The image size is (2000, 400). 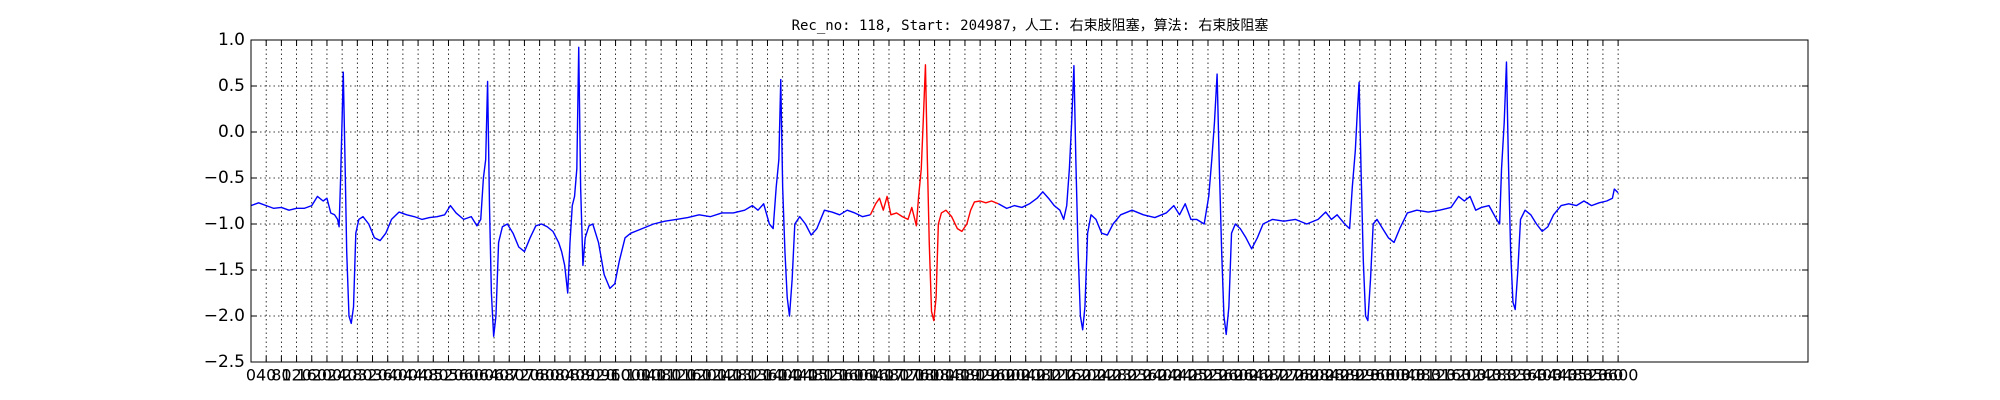 I want to click on x-tick-label: 760, so click(x=539, y=375).